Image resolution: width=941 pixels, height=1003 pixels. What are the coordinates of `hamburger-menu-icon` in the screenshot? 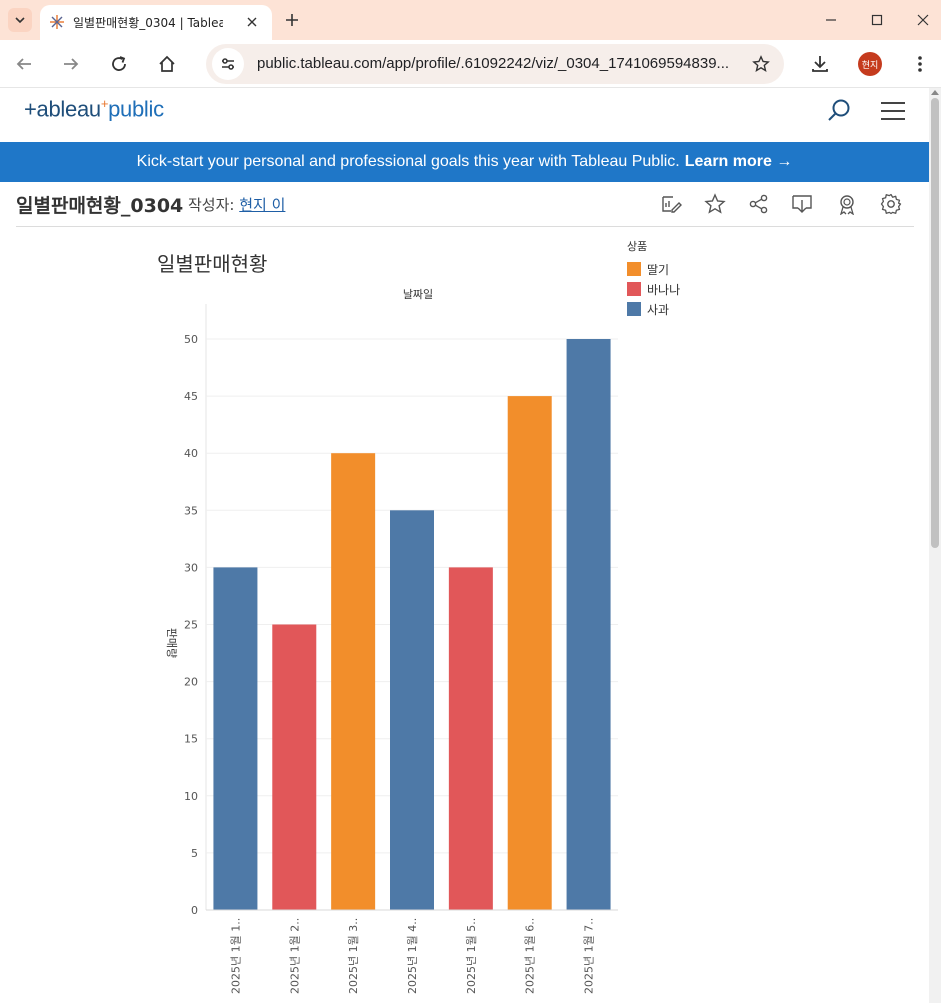 It's located at (893, 111).